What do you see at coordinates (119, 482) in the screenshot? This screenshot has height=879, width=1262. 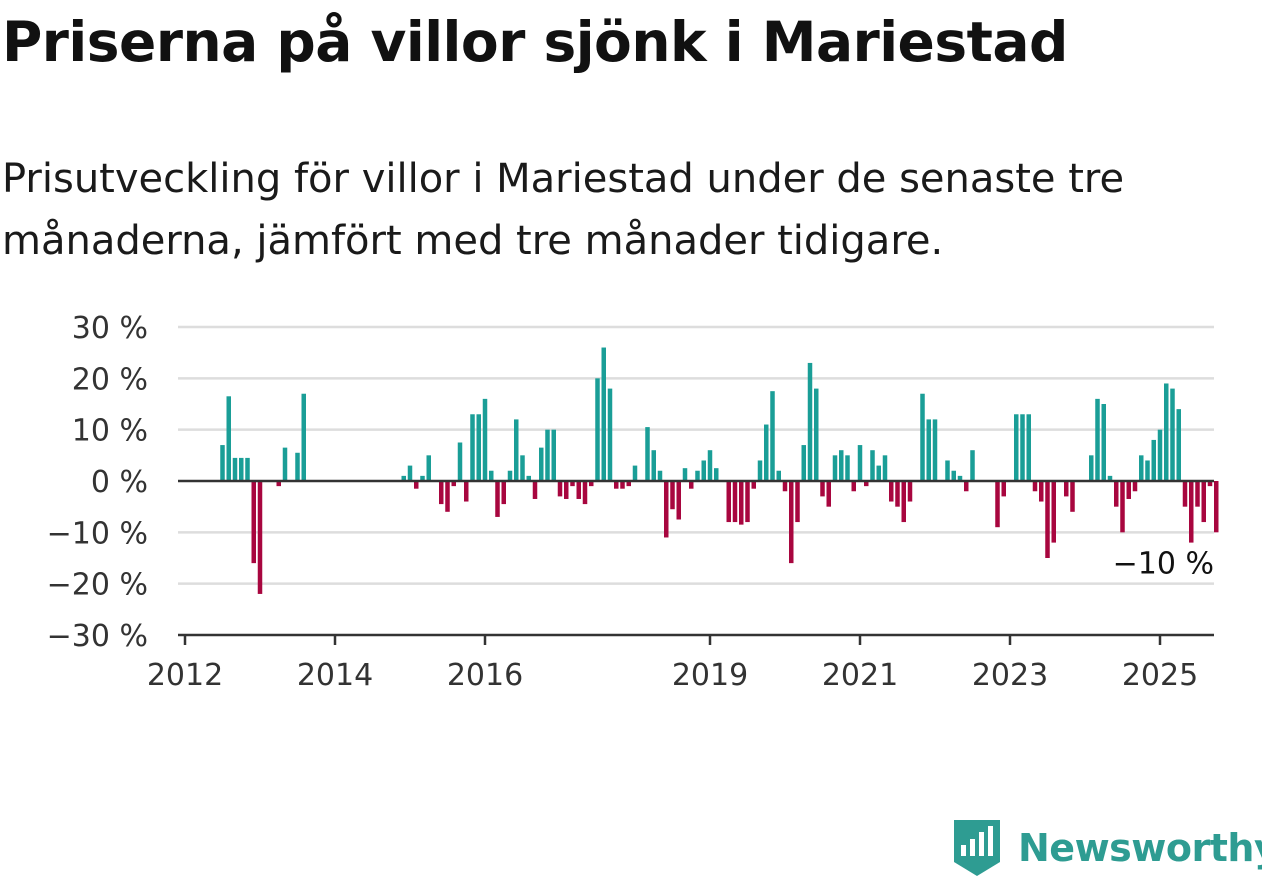 I see `y-tick-label: 0 %` at bounding box center [119, 482].